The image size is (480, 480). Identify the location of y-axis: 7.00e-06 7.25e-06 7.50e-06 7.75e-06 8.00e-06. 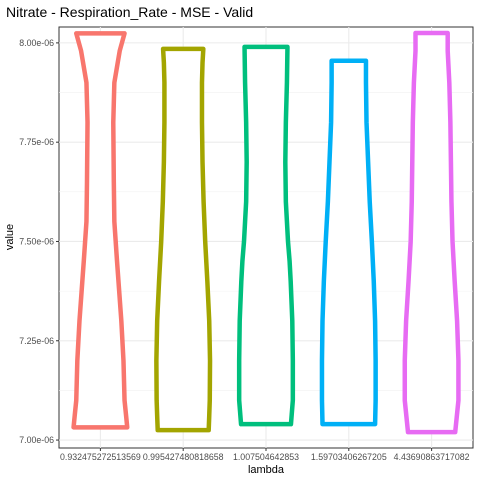
(39, 241).